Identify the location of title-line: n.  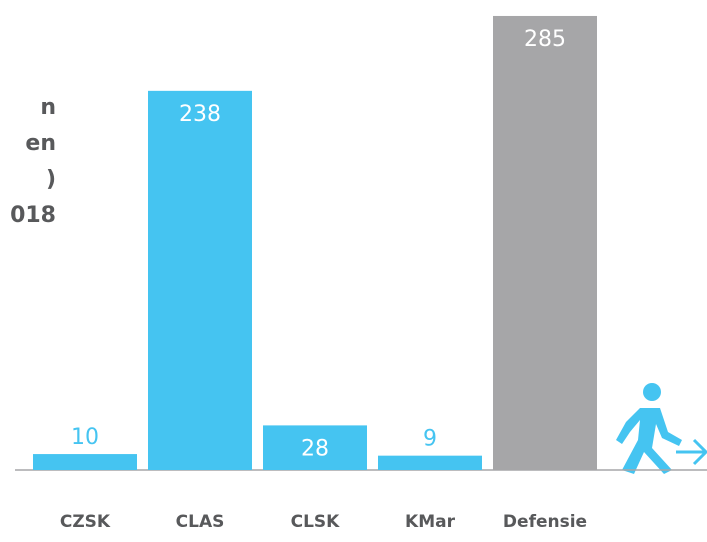
(48, 107).